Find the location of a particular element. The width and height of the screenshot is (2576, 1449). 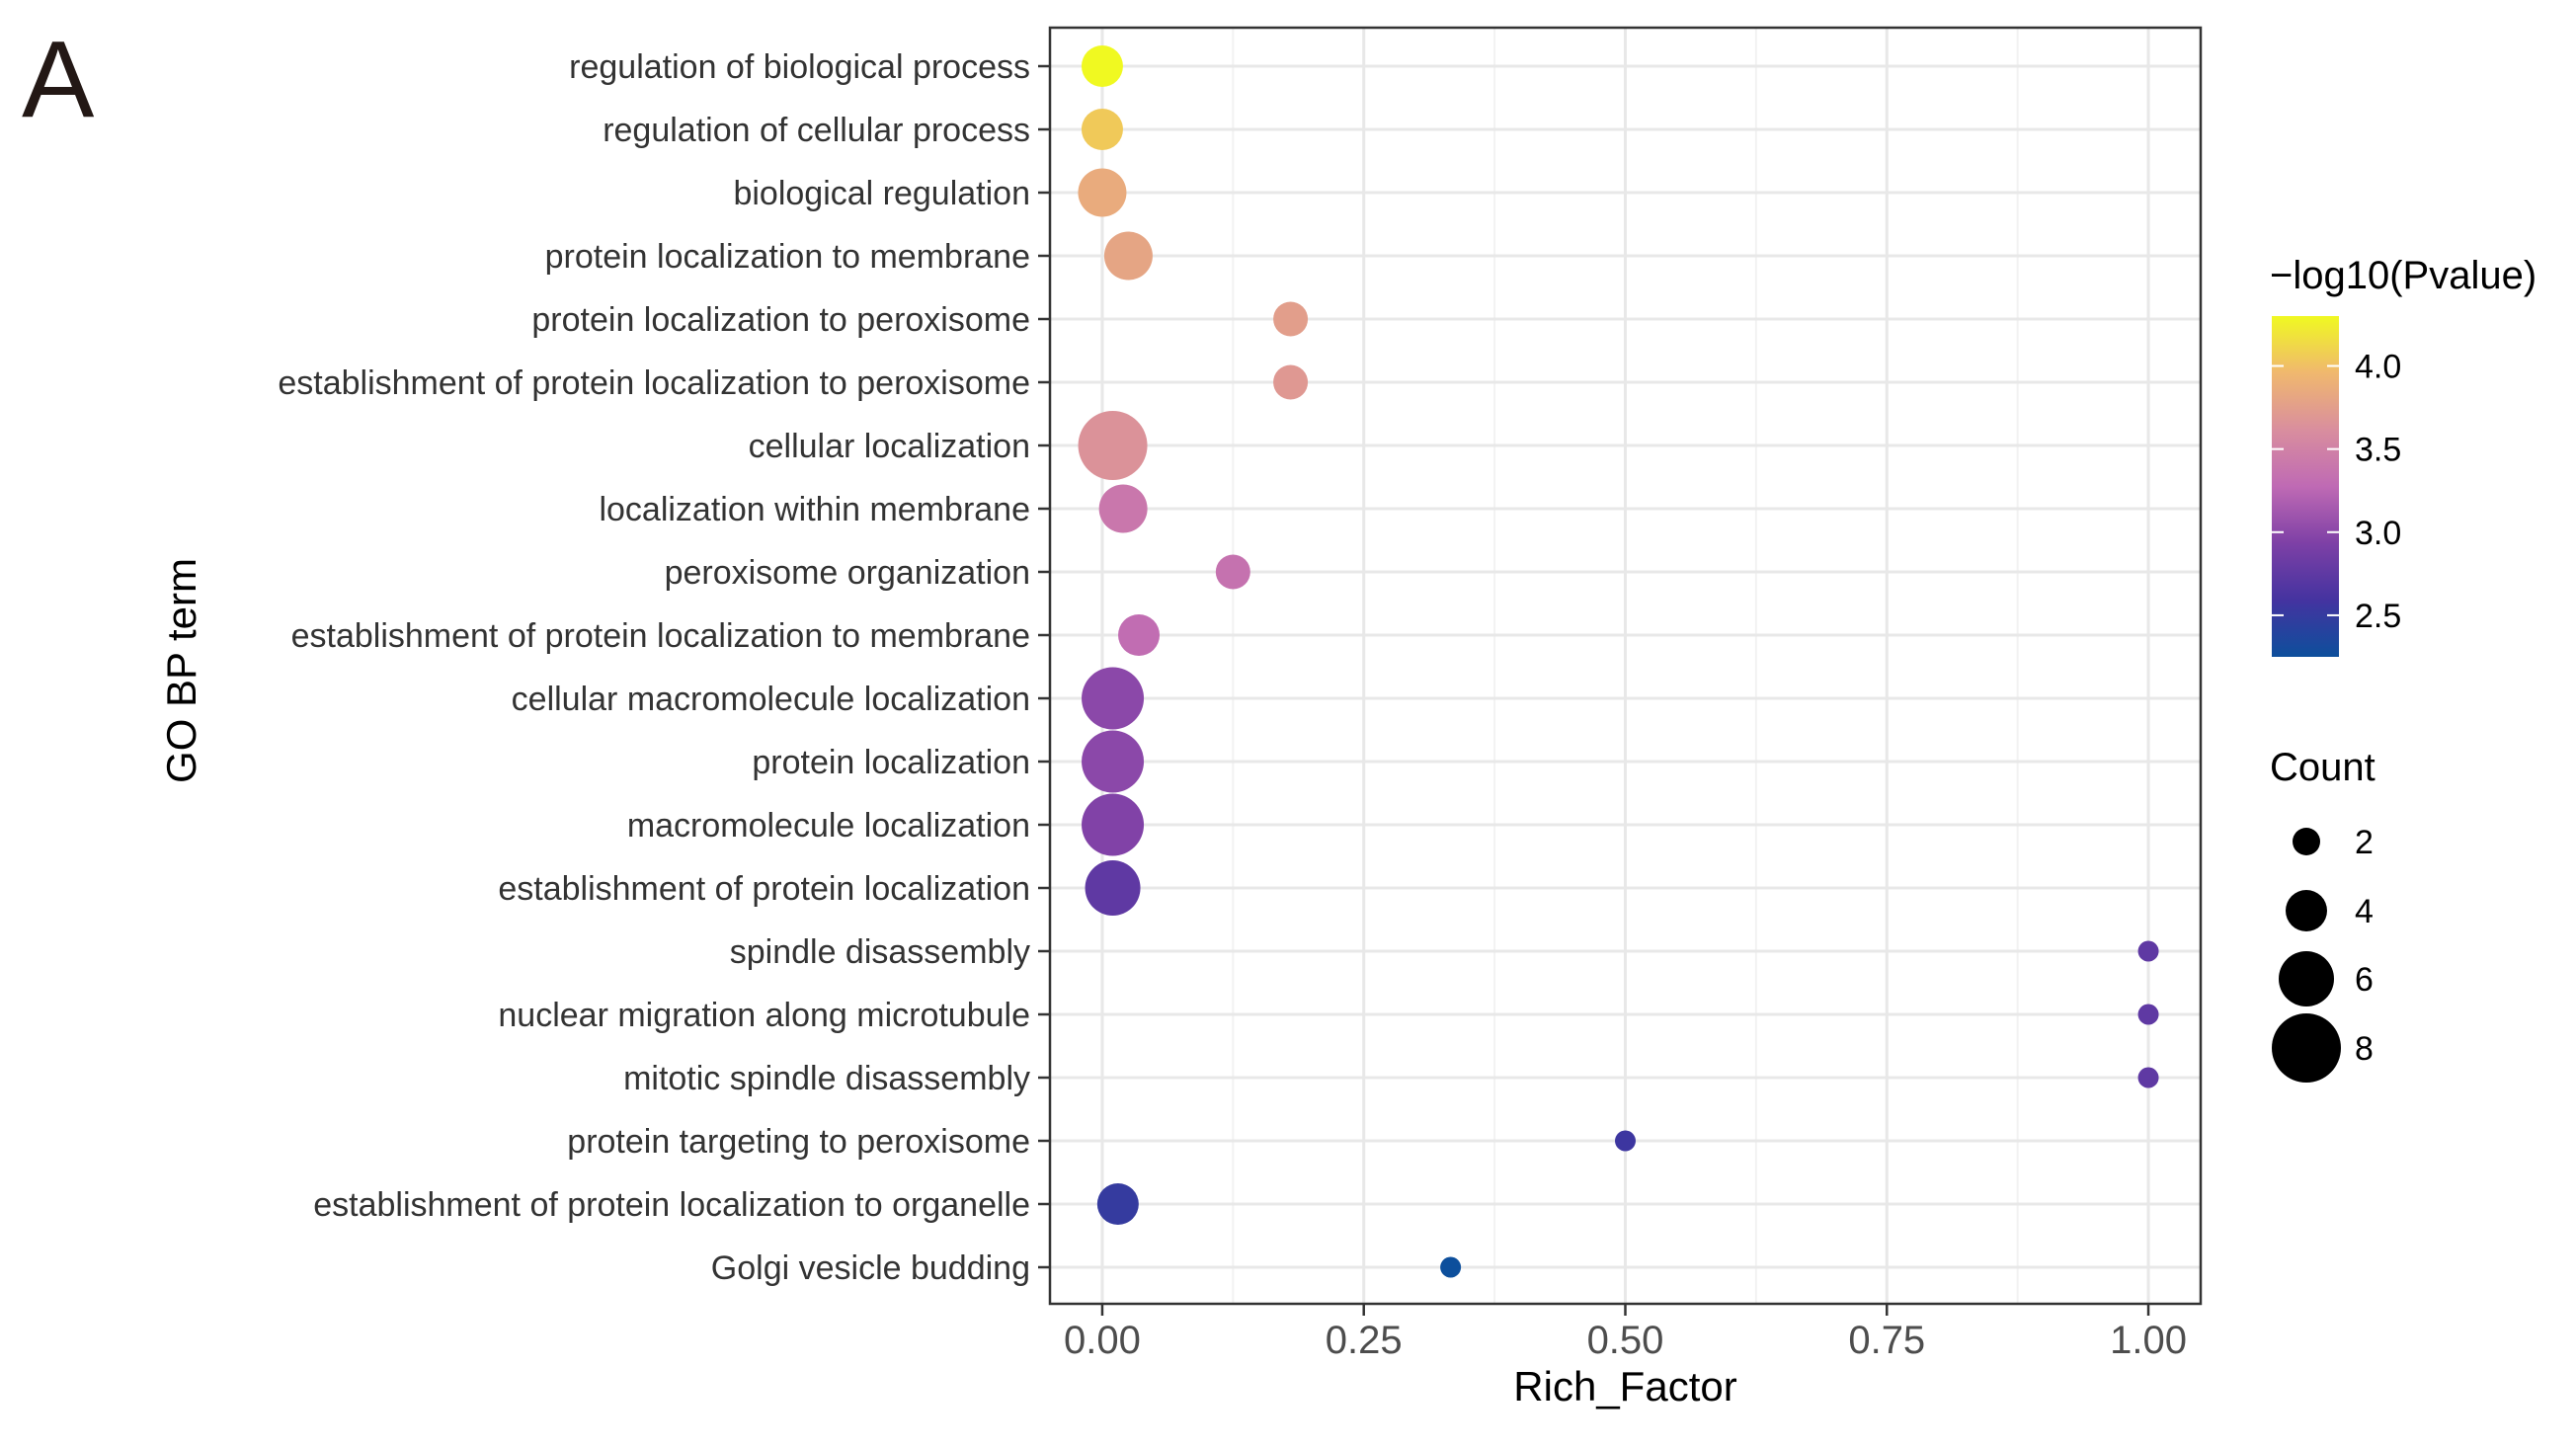

y-tick-label: macromolecule localization is located at coordinates (828, 826).